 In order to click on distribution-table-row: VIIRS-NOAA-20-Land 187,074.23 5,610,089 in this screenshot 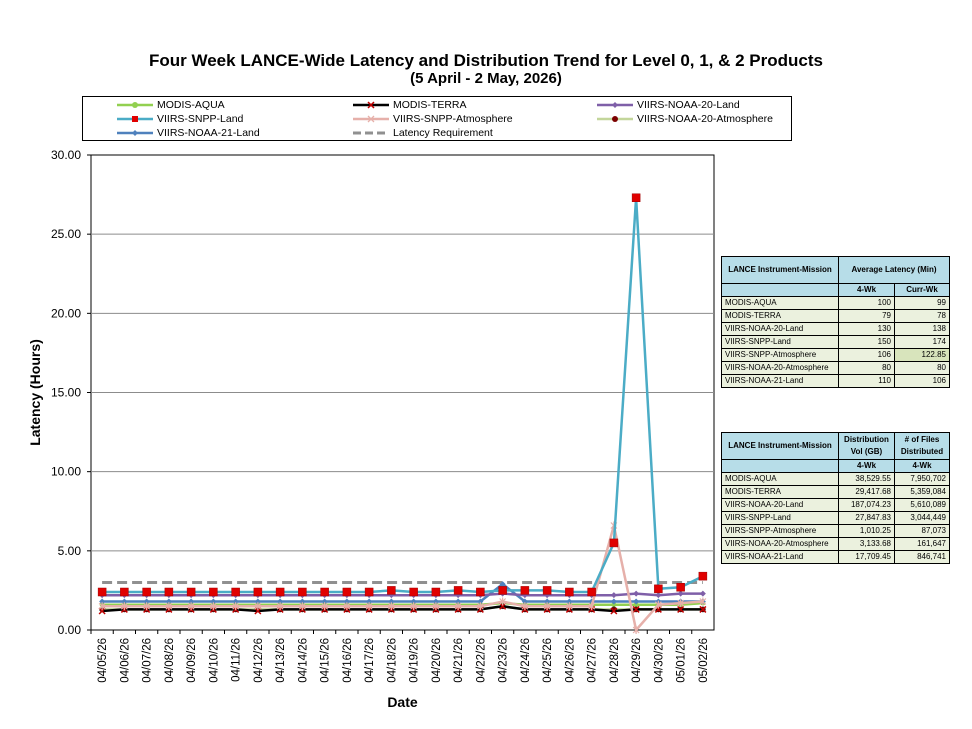, I will do `click(835, 505)`.